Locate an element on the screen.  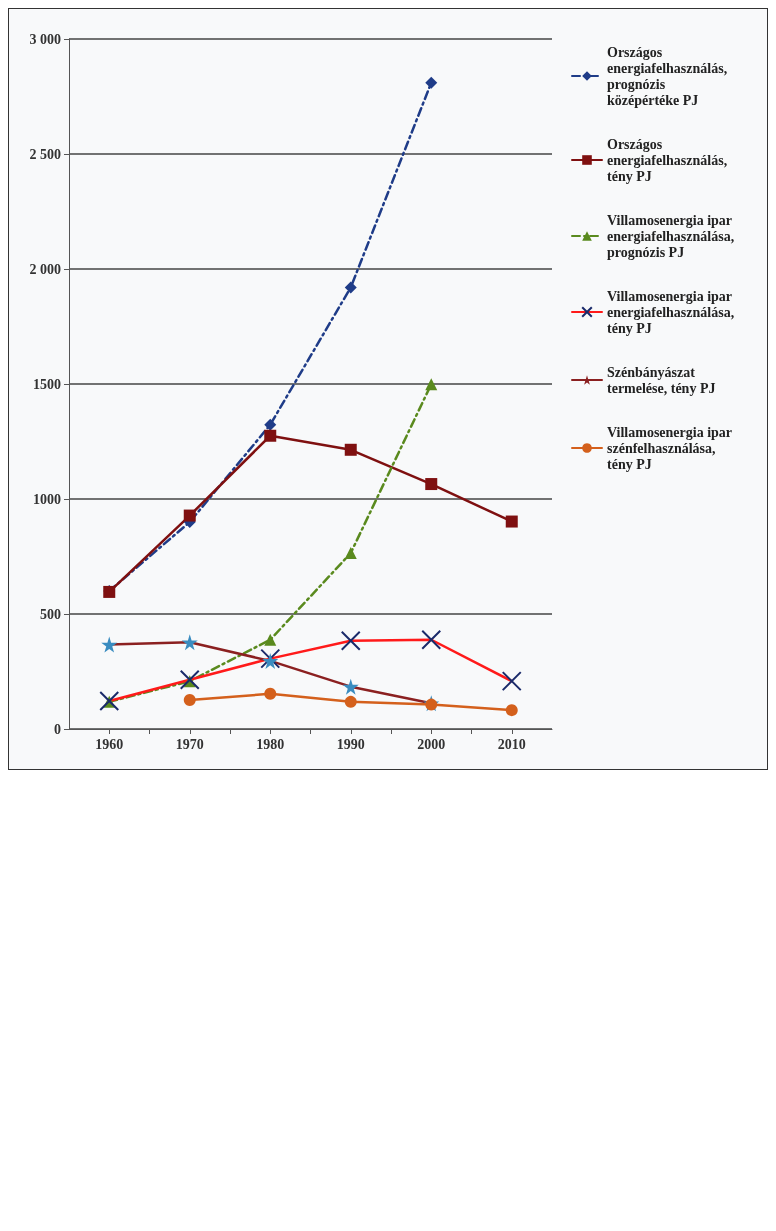
x-tick-label: 2010 is located at coordinates (511, 744).